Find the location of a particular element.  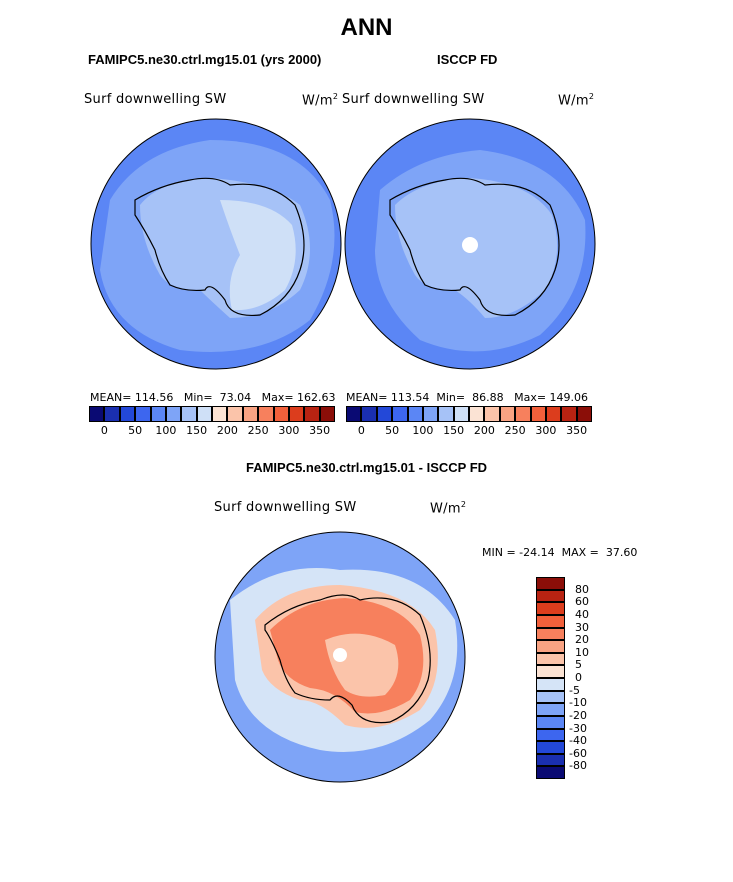

diff-colorbar is located at coordinates (550, 678).